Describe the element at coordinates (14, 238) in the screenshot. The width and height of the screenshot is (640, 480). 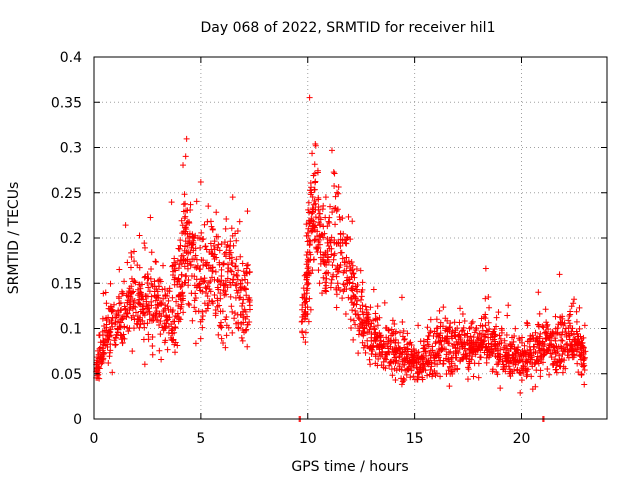
I see `y-axis-label: SRMTID / TECUs` at that location.